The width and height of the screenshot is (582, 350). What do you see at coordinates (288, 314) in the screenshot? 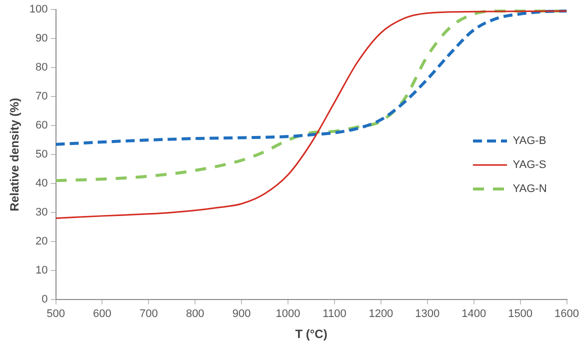
I see `x-tick-label: 1000` at bounding box center [288, 314].